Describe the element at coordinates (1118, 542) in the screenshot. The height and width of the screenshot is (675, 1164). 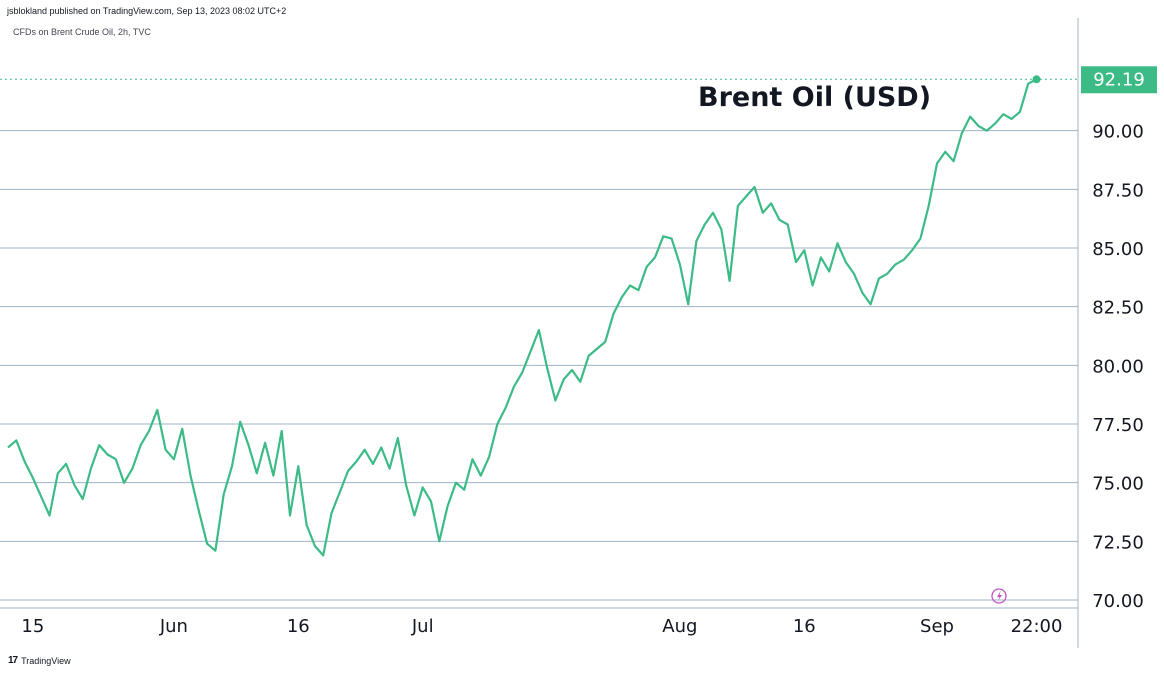
I see `y-tick-label: 72.50` at that location.